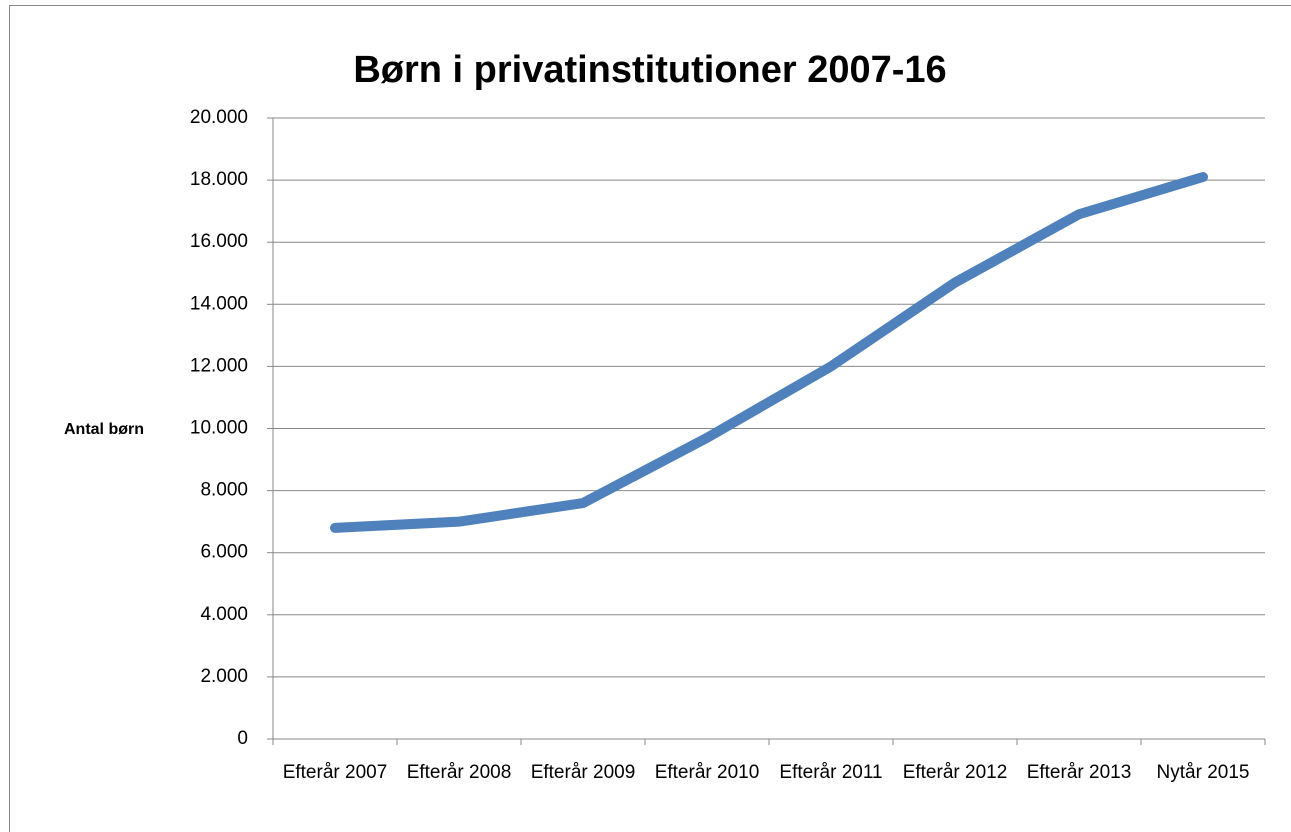 Image resolution: width=1291 pixels, height=832 pixels. Describe the element at coordinates (1203, 772) in the screenshot. I see `x-tick-label: Nytår 2015` at that location.